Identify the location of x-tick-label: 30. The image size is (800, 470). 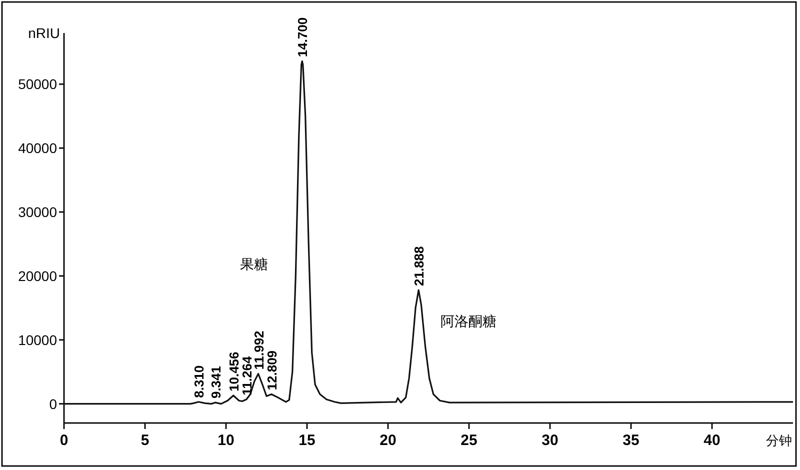
(550, 440).